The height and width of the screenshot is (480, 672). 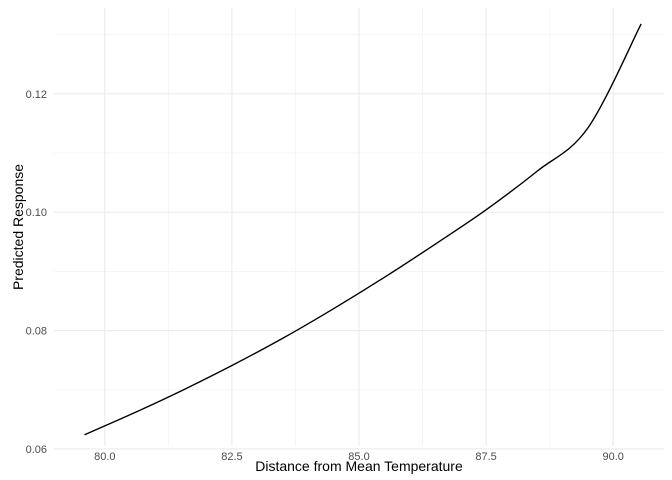 I want to click on x-tick-label: 90.0, so click(x=612, y=457).